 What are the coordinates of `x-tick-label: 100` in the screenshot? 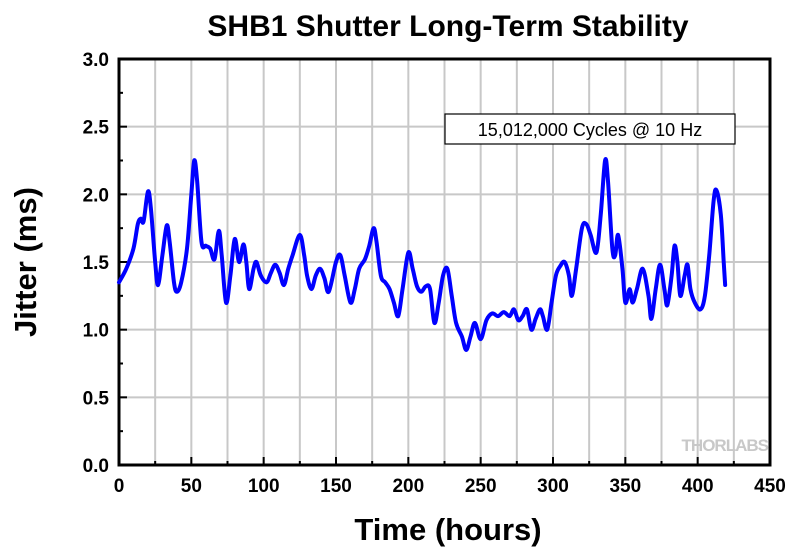 It's located at (264, 486).